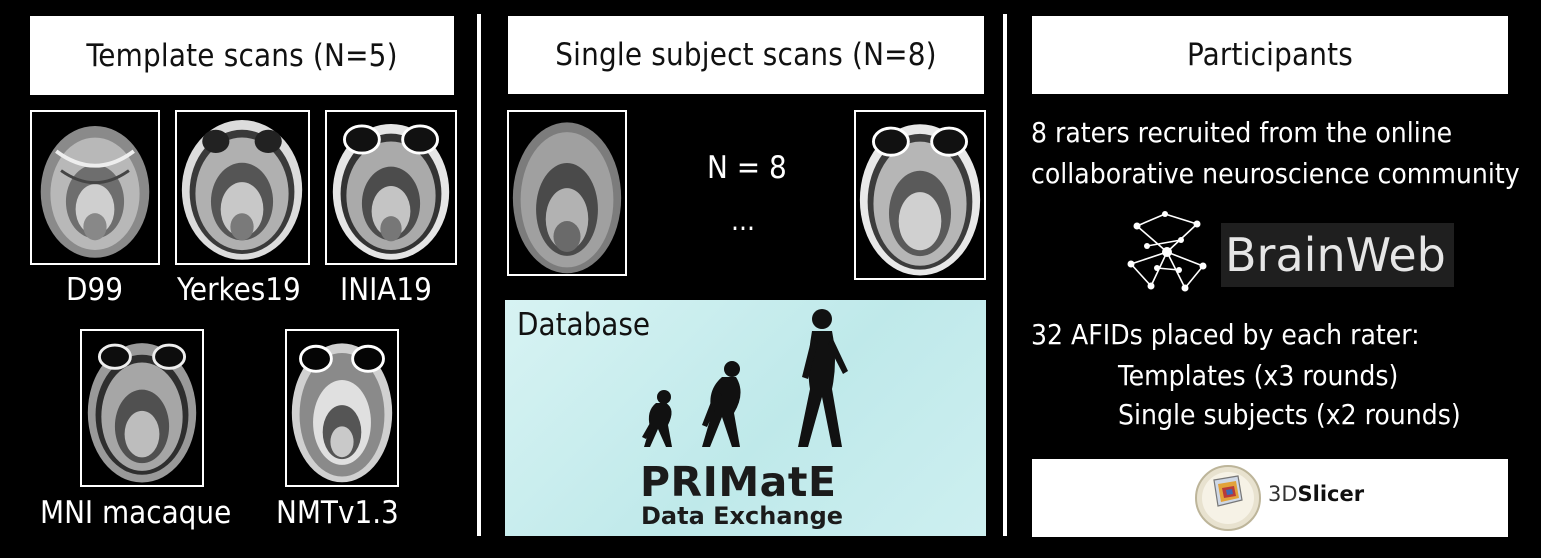 The width and height of the screenshot is (1541, 558). What do you see at coordinates (1283, 494) in the screenshot?
I see `slicer-logo-prefix: 3D` at bounding box center [1283, 494].